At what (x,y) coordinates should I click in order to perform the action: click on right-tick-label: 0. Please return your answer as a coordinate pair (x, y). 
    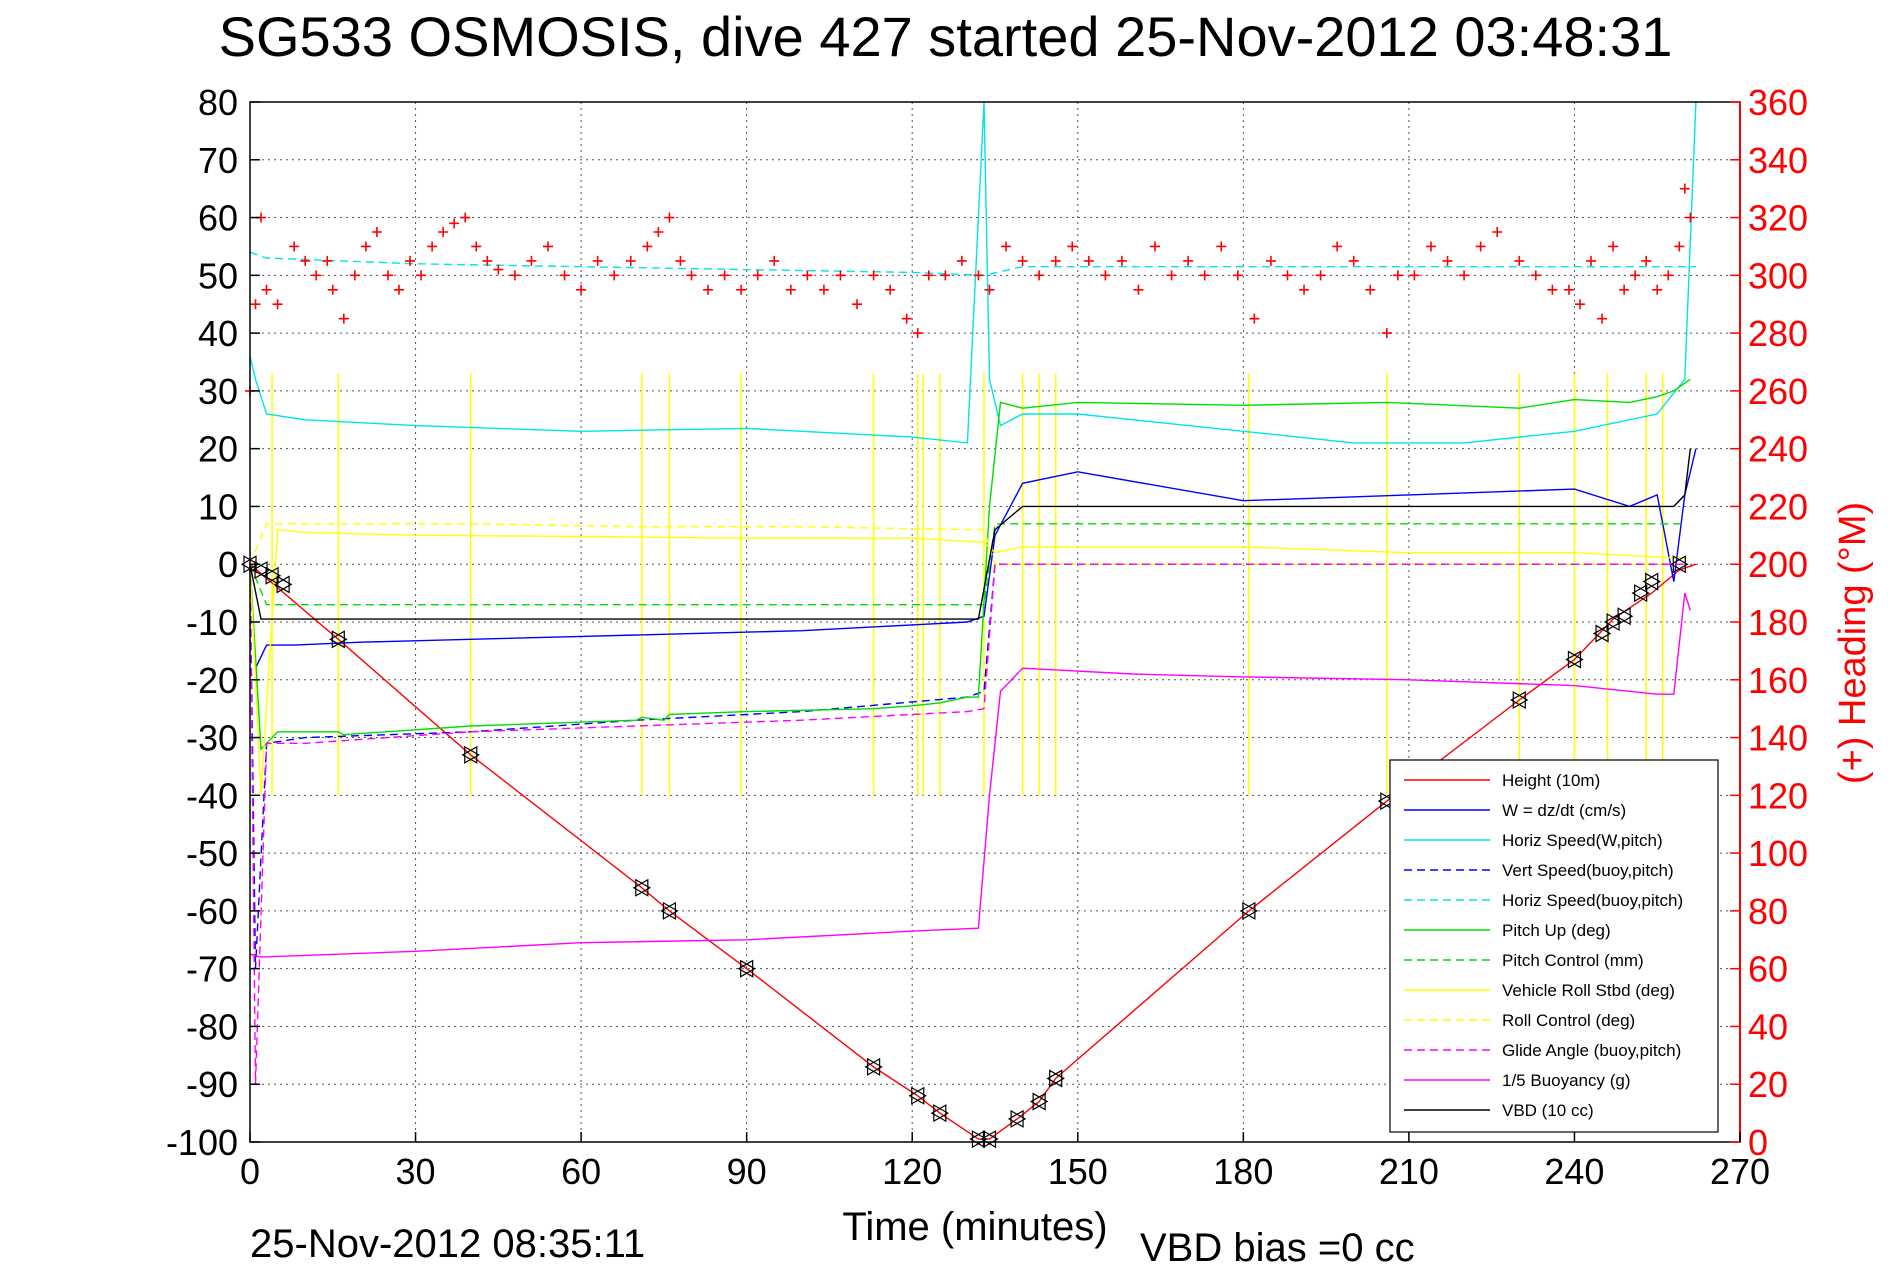
    Looking at the image, I should click on (1758, 1142).